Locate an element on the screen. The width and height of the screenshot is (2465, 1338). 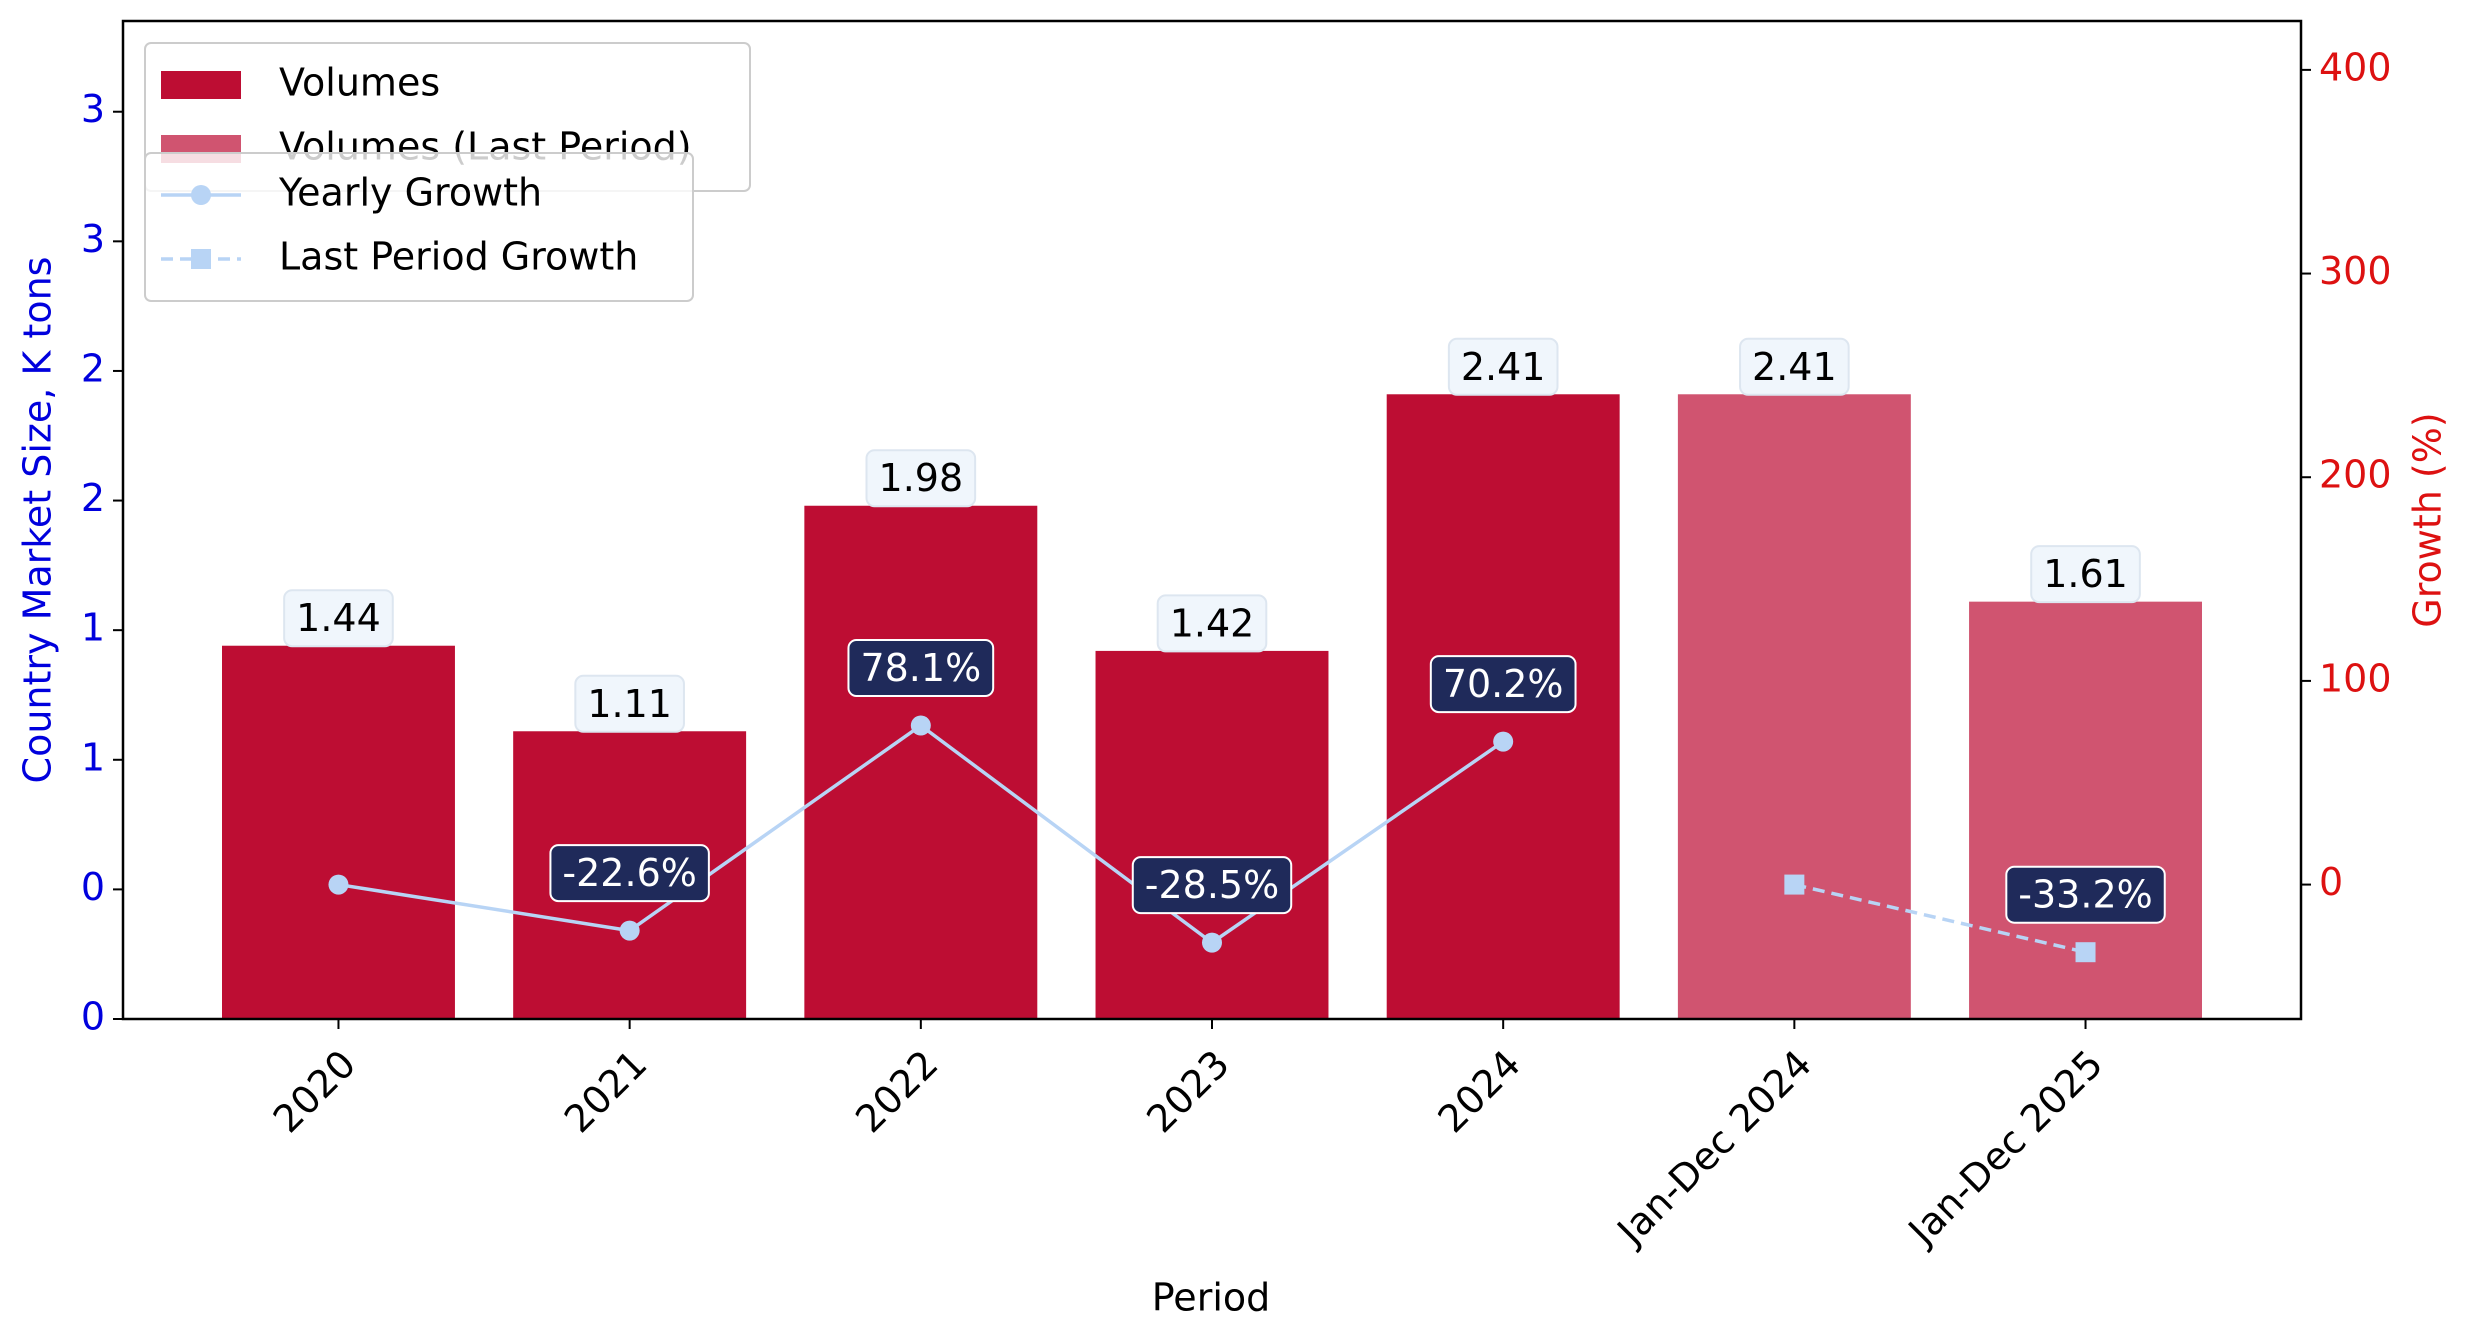
data-label-text: 1.61 is located at coordinates (2085, 574).